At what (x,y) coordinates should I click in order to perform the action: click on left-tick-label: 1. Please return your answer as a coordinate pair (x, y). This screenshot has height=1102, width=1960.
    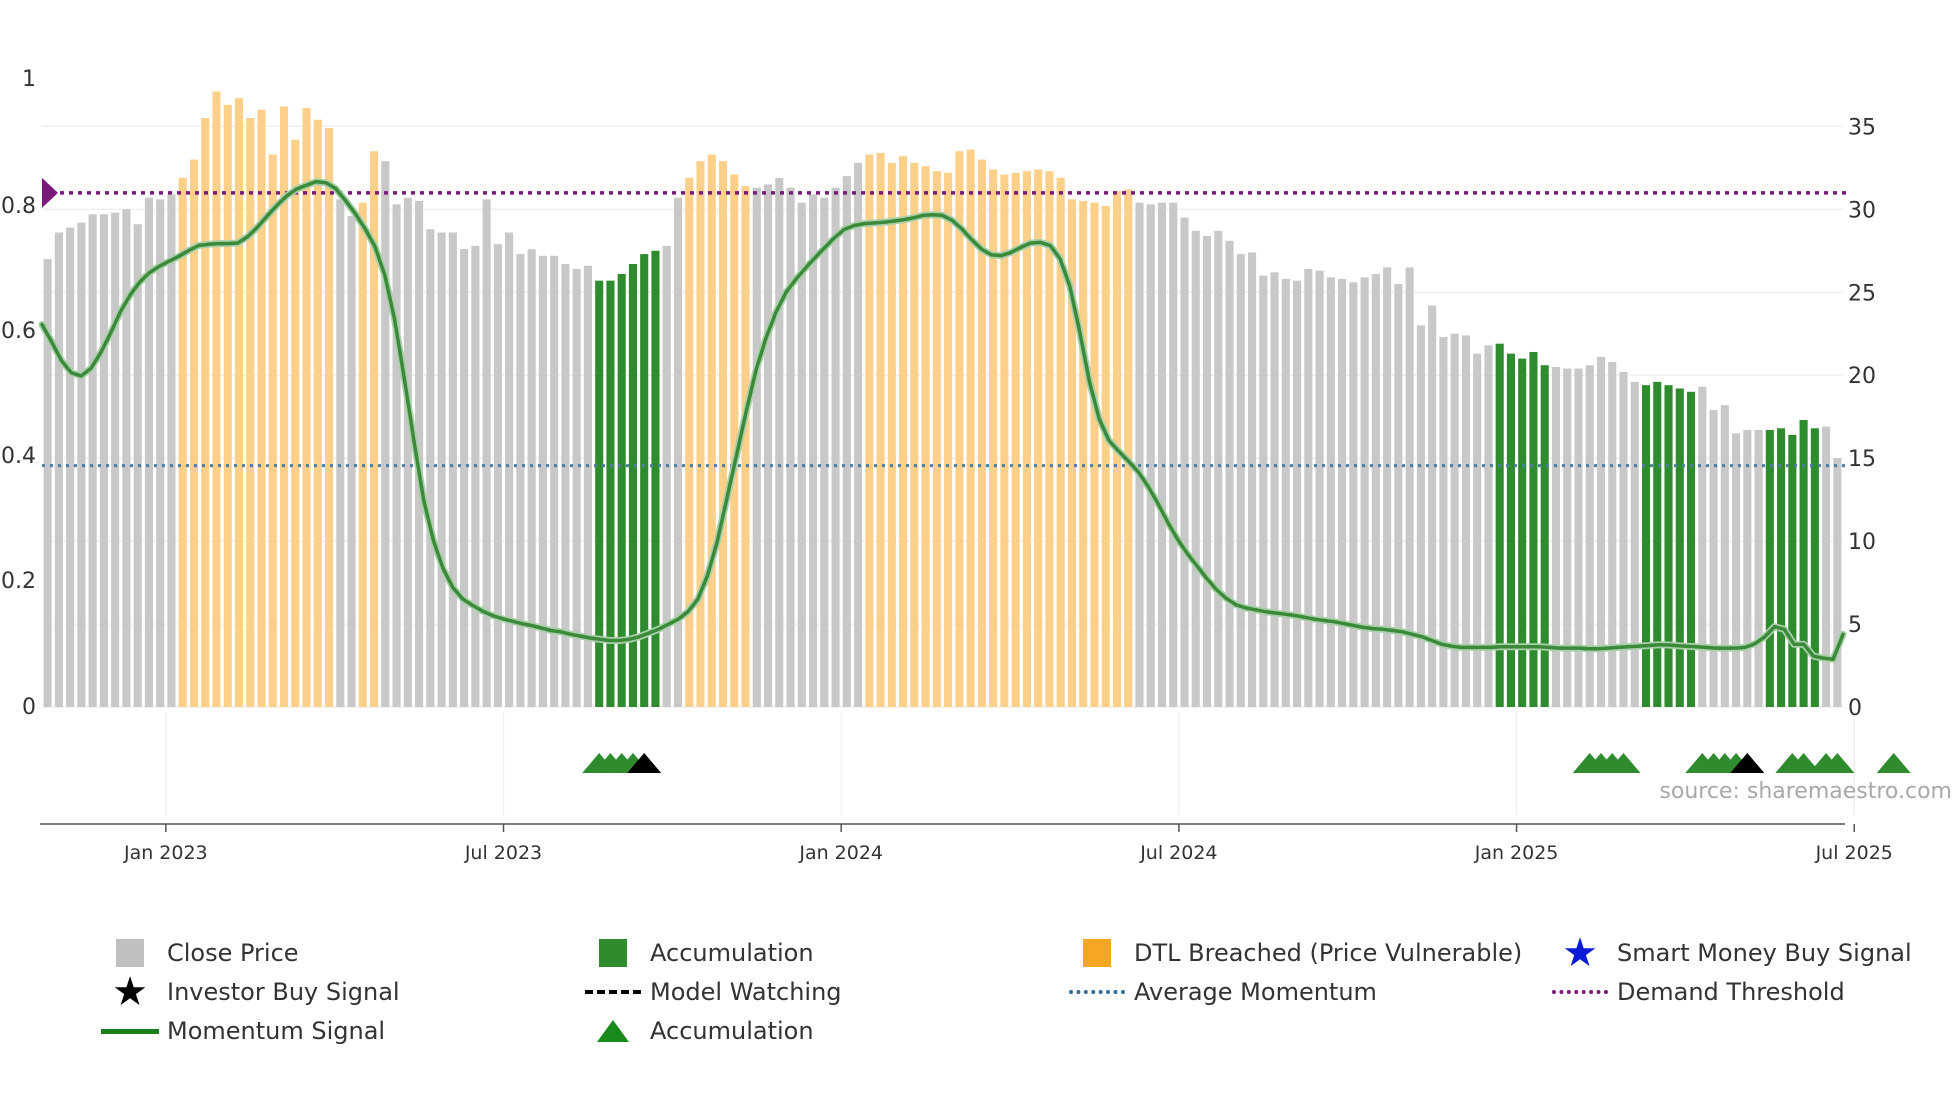
    Looking at the image, I should click on (29, 79).